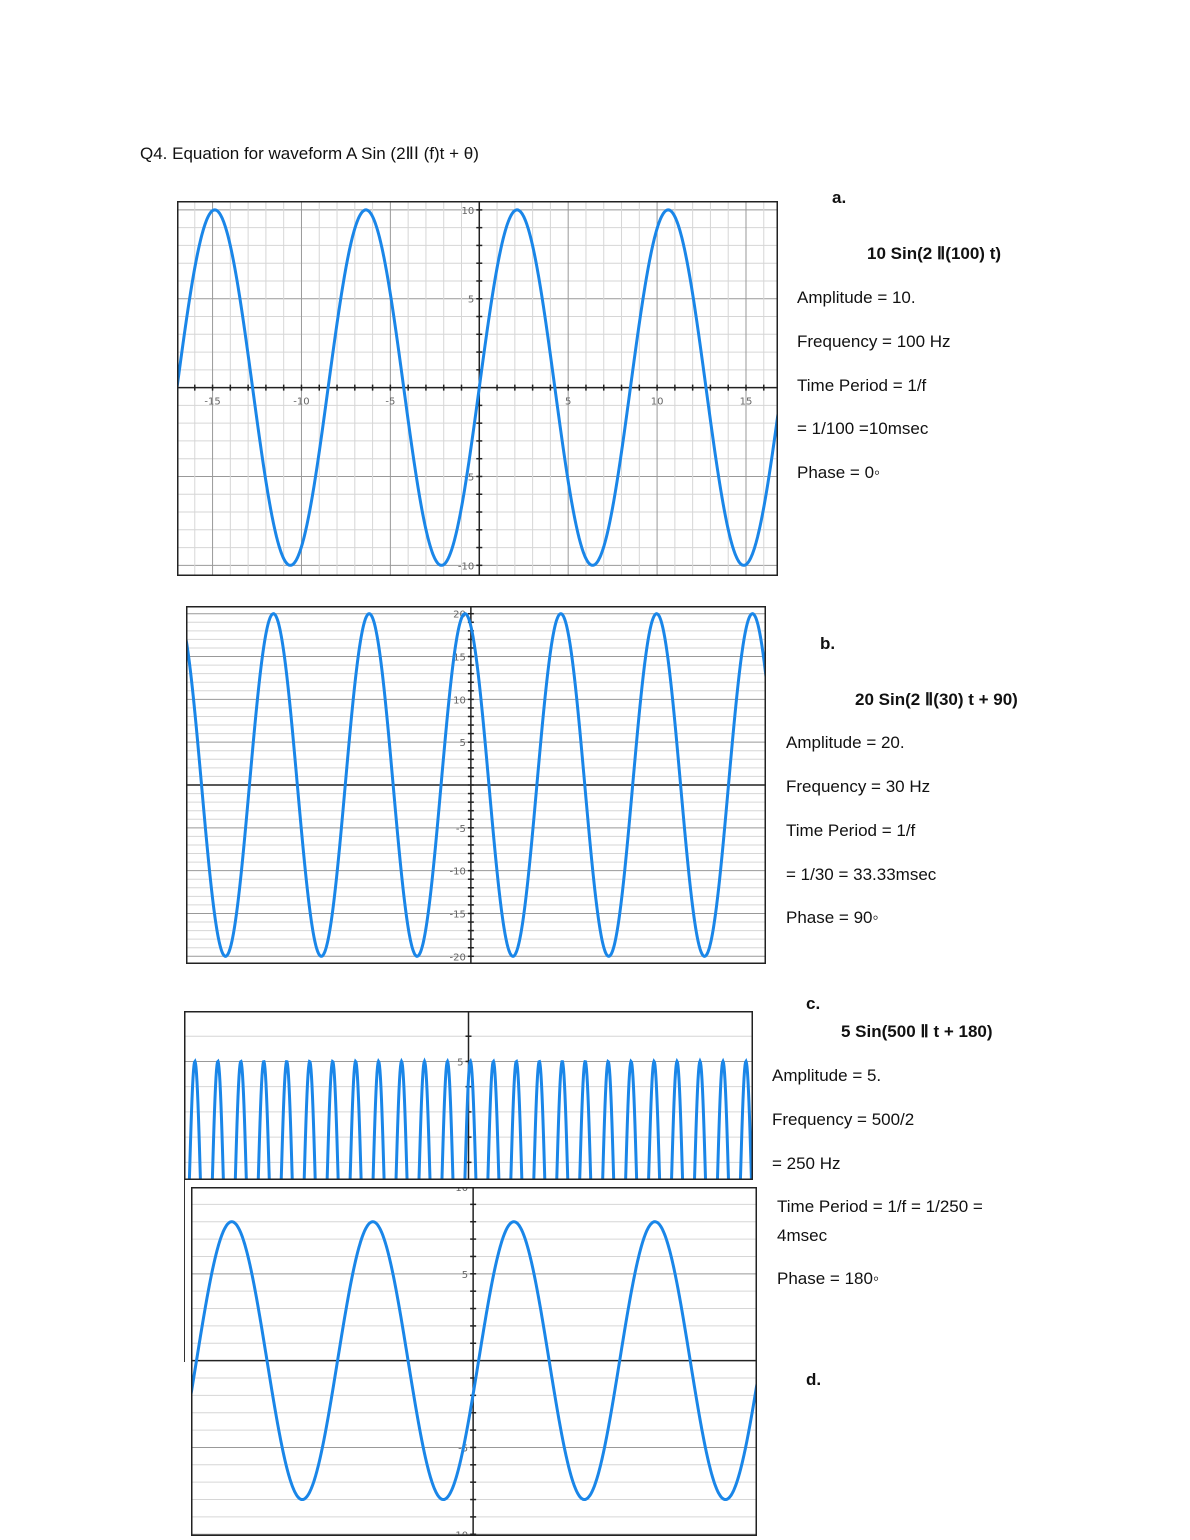 This screenshot has width=1190, height=1540. What do you see at coordinates (862, 385) in the screenshot?
I see `part-a-period-formula: Time Period = 1/f` at bounding box center [862, 385].